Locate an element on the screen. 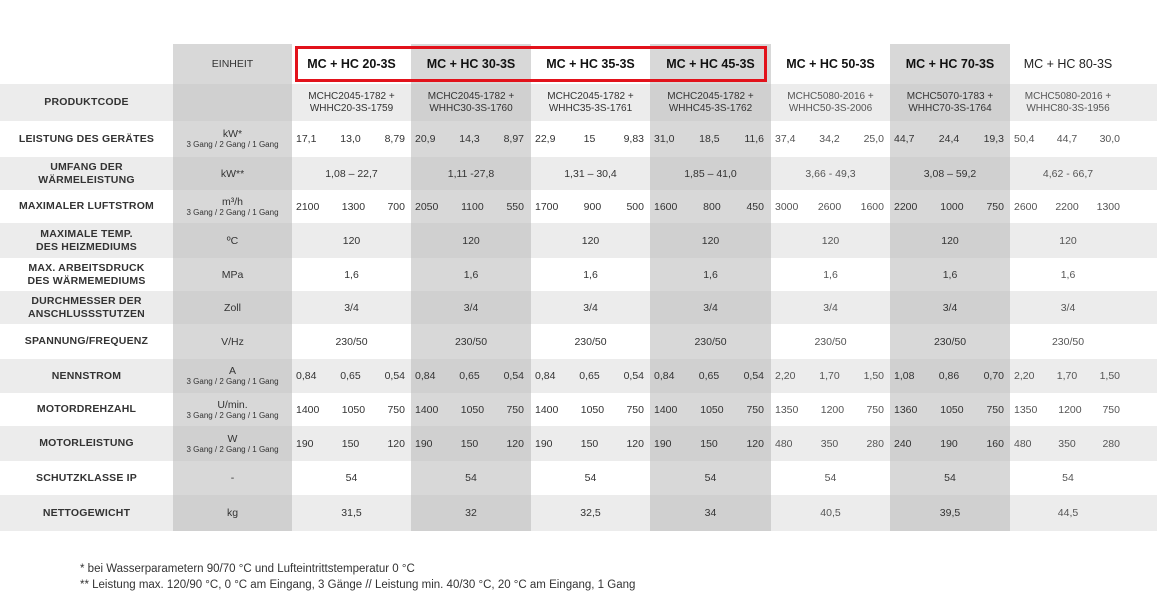 The width and height of the screenshot is (1157, 611). row-label: NETTOGEWICHT is located at coordinates (86, 512).